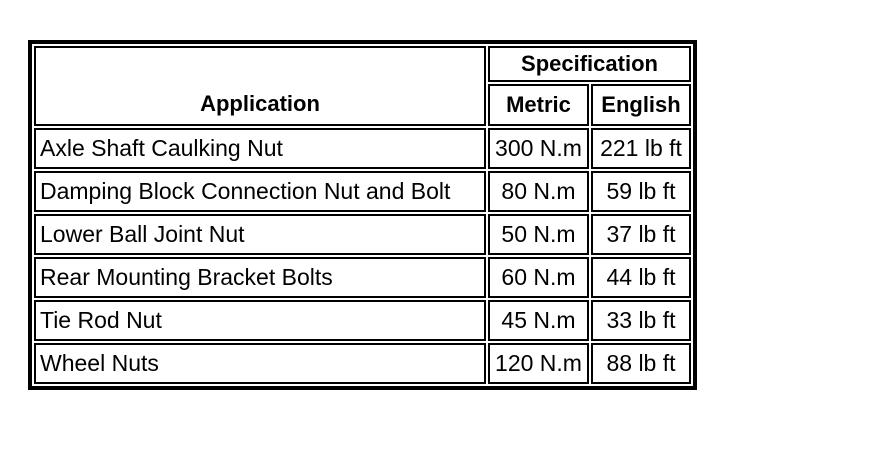  I want to click on metric-value-cell: 50 N.m, so click(538, 234).